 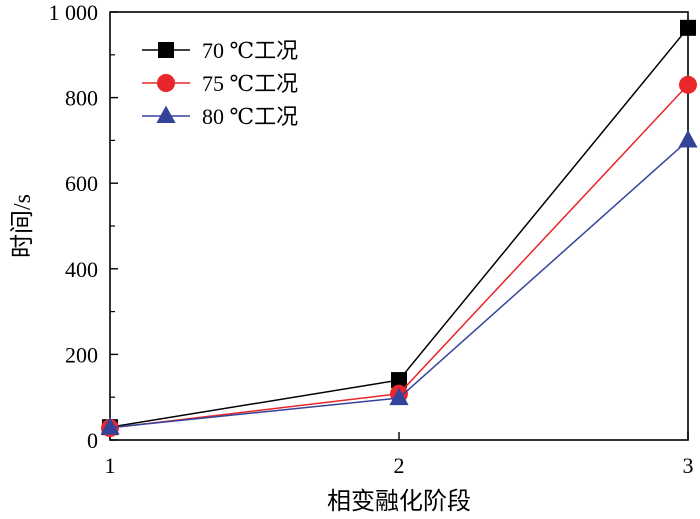 What do you see at coordinates (81, 98) in the screenshot?
I see `y-tick-label: 800` at bounding box center [81, 98].